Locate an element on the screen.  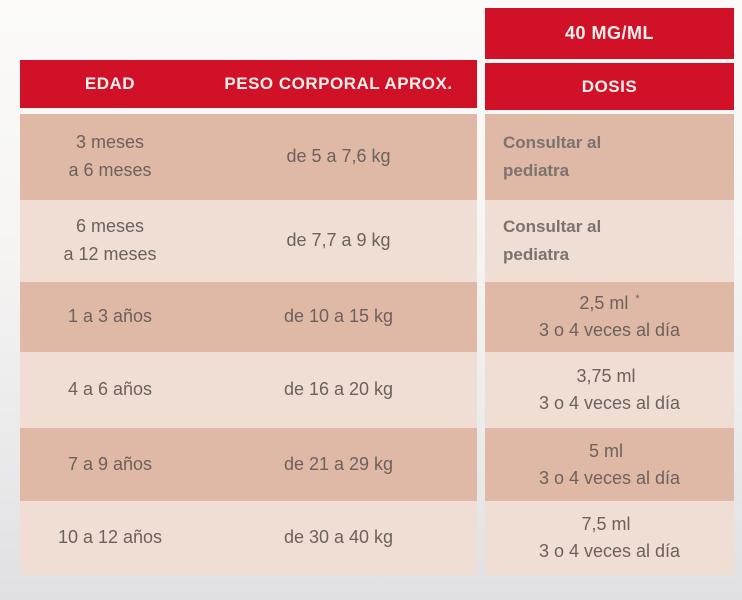
table-row: 7 a 9 años de 21 a 29 kg is located at coordinates (248, 464).